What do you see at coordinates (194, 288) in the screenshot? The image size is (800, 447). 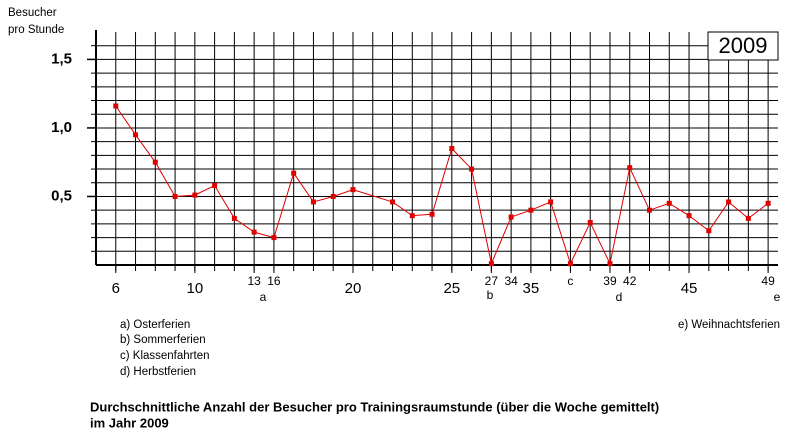 I see `x-tick-label: 10` at bounding box center [194, 288].